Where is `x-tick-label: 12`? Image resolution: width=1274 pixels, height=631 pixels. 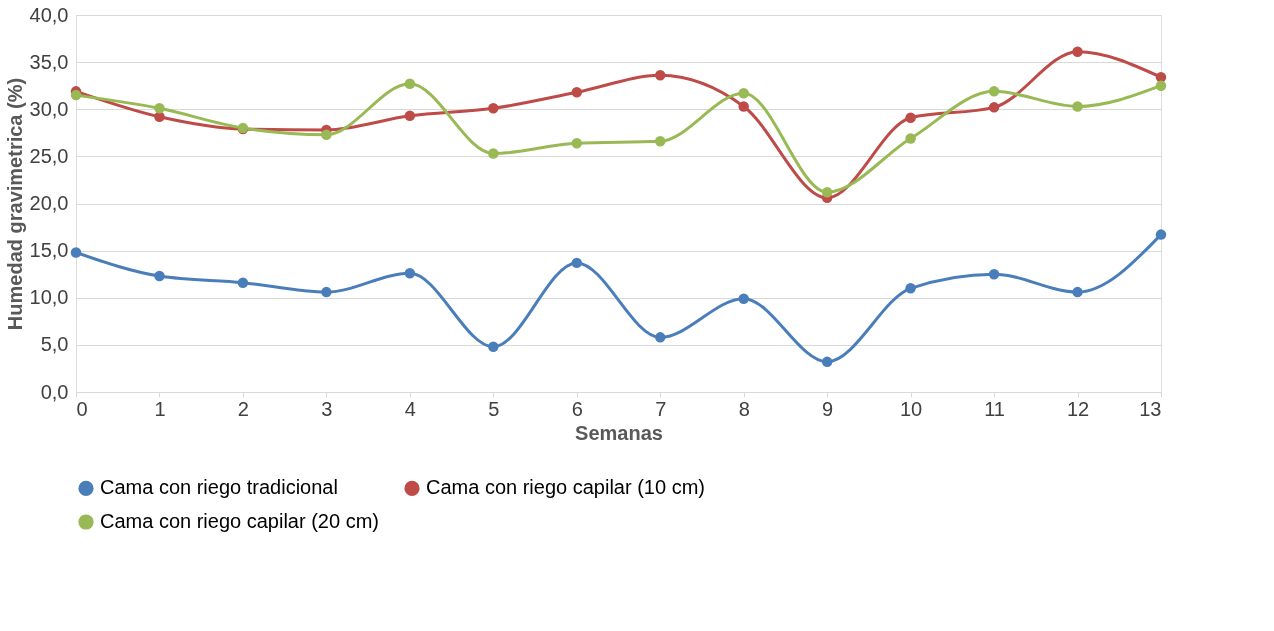
x-tick-label: 12 is located at coordinates (1078, 408).